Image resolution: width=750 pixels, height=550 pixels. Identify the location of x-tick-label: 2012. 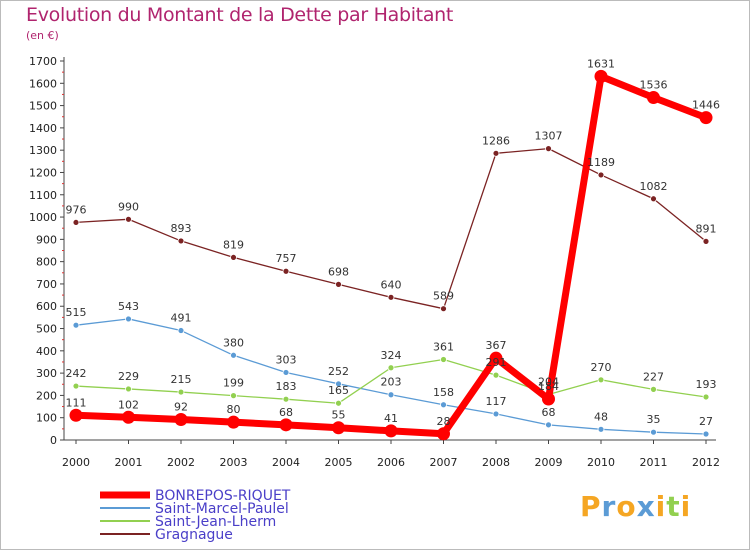
(706, 462).